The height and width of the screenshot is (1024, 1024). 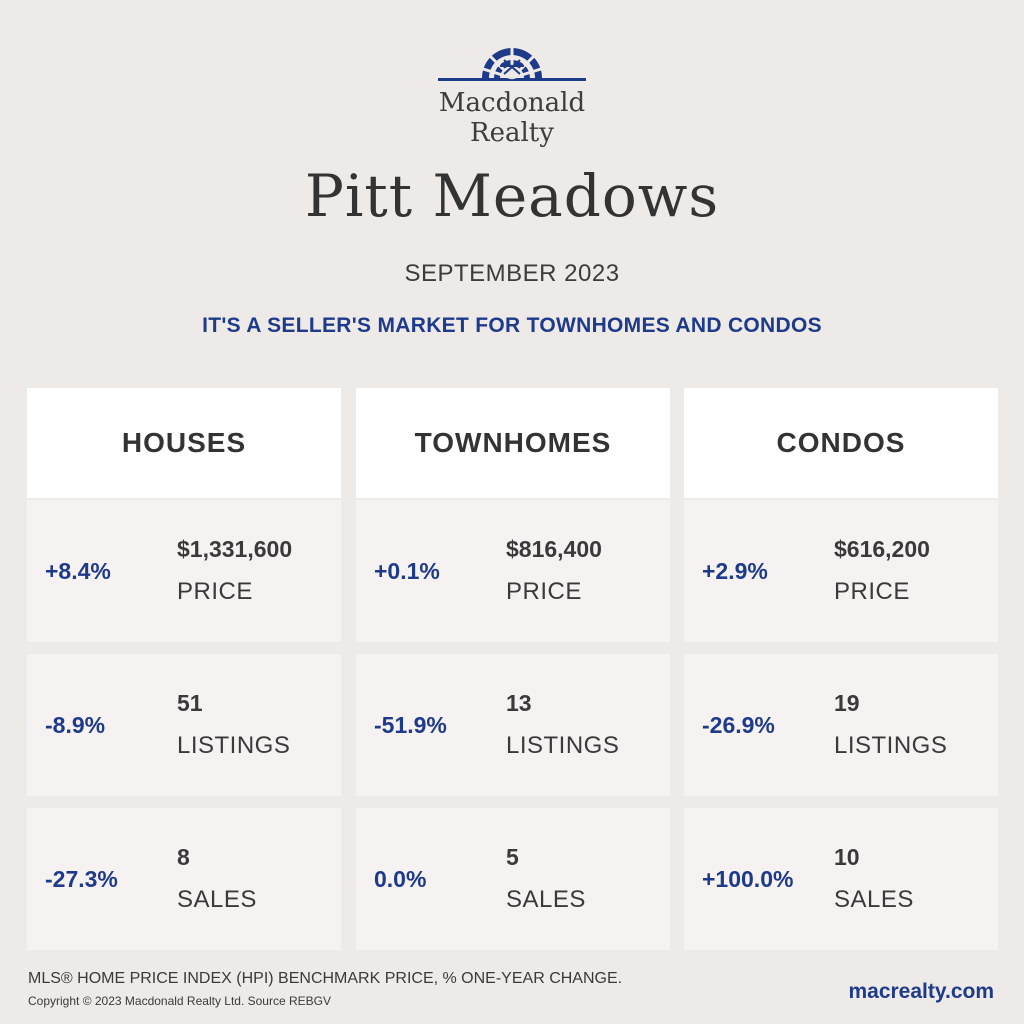 I want to click on stat-cell-listings: -8.9% 51 LISTINGS, so click(x=184, y=725).